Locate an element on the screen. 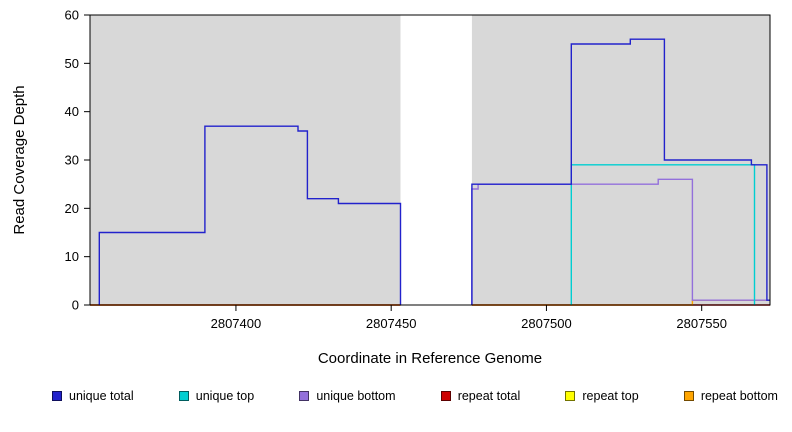  legend-item-unique-bottom: unique bottom is located at coordinates (347, 396).